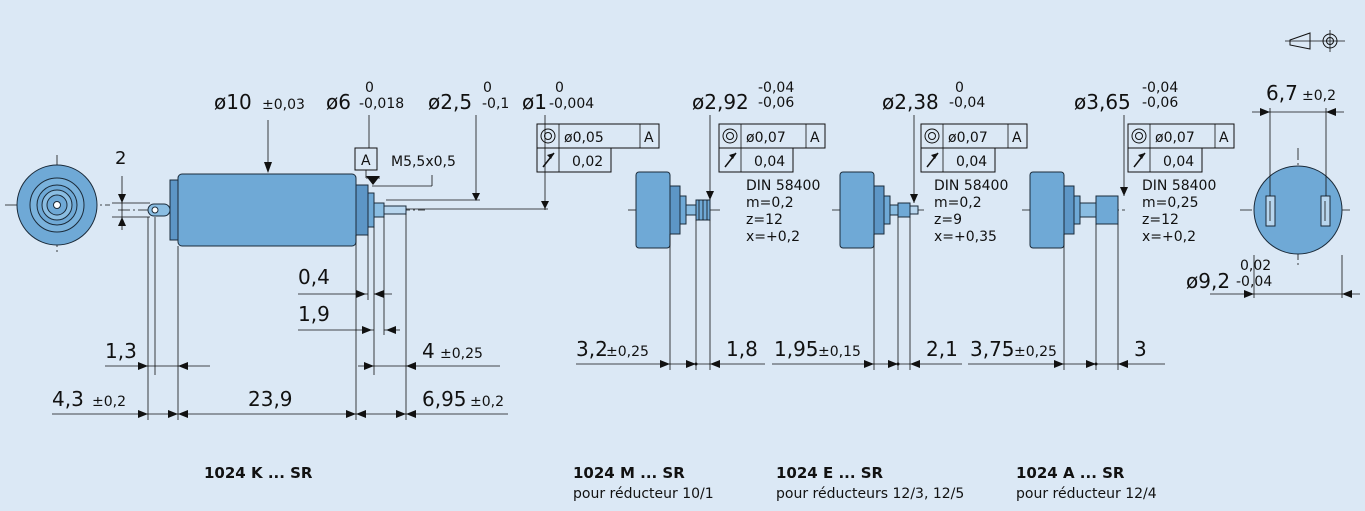 The image size is (1365, 511). What do you see at coordinates (870, 494) in the screenshot?
I see `motor-e-subtitle: pour réducteurs 12/3, 12/5` at bounding box center [870, 494].